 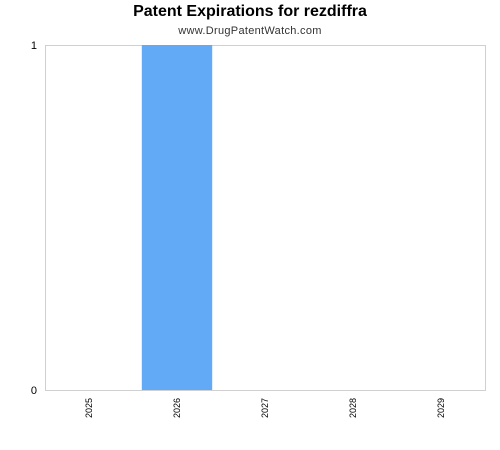 I want to click on y-tick-label: 1, so click(x=34, y=46).